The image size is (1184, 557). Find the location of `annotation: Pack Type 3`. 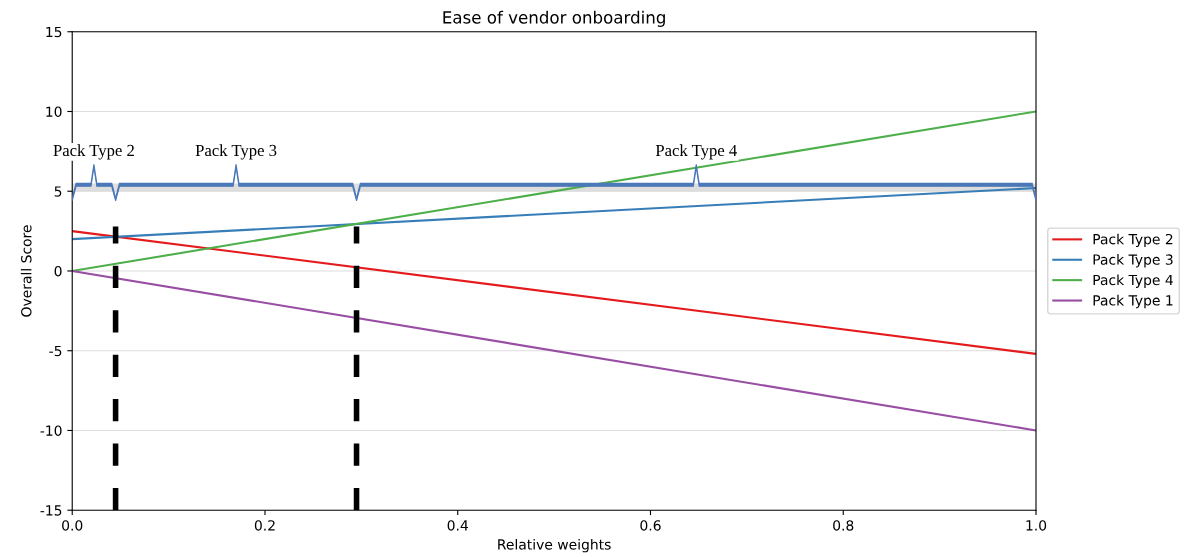

annotation: Pack Type 3 is located at coordinates (236, 152).